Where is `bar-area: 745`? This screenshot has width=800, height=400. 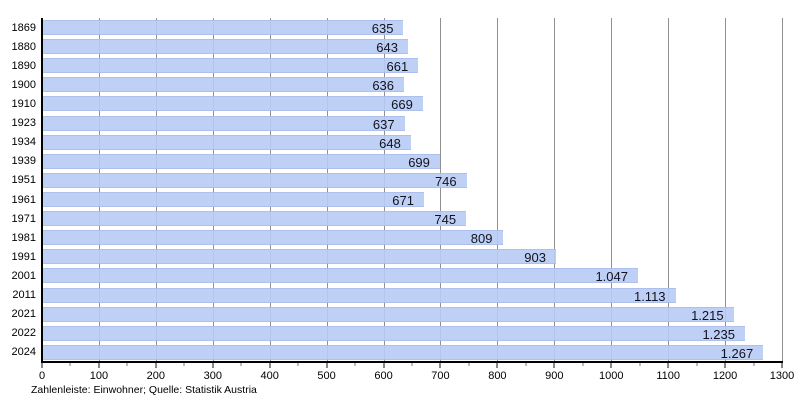
bar-area: 745 is located at coordinates (412, 218).